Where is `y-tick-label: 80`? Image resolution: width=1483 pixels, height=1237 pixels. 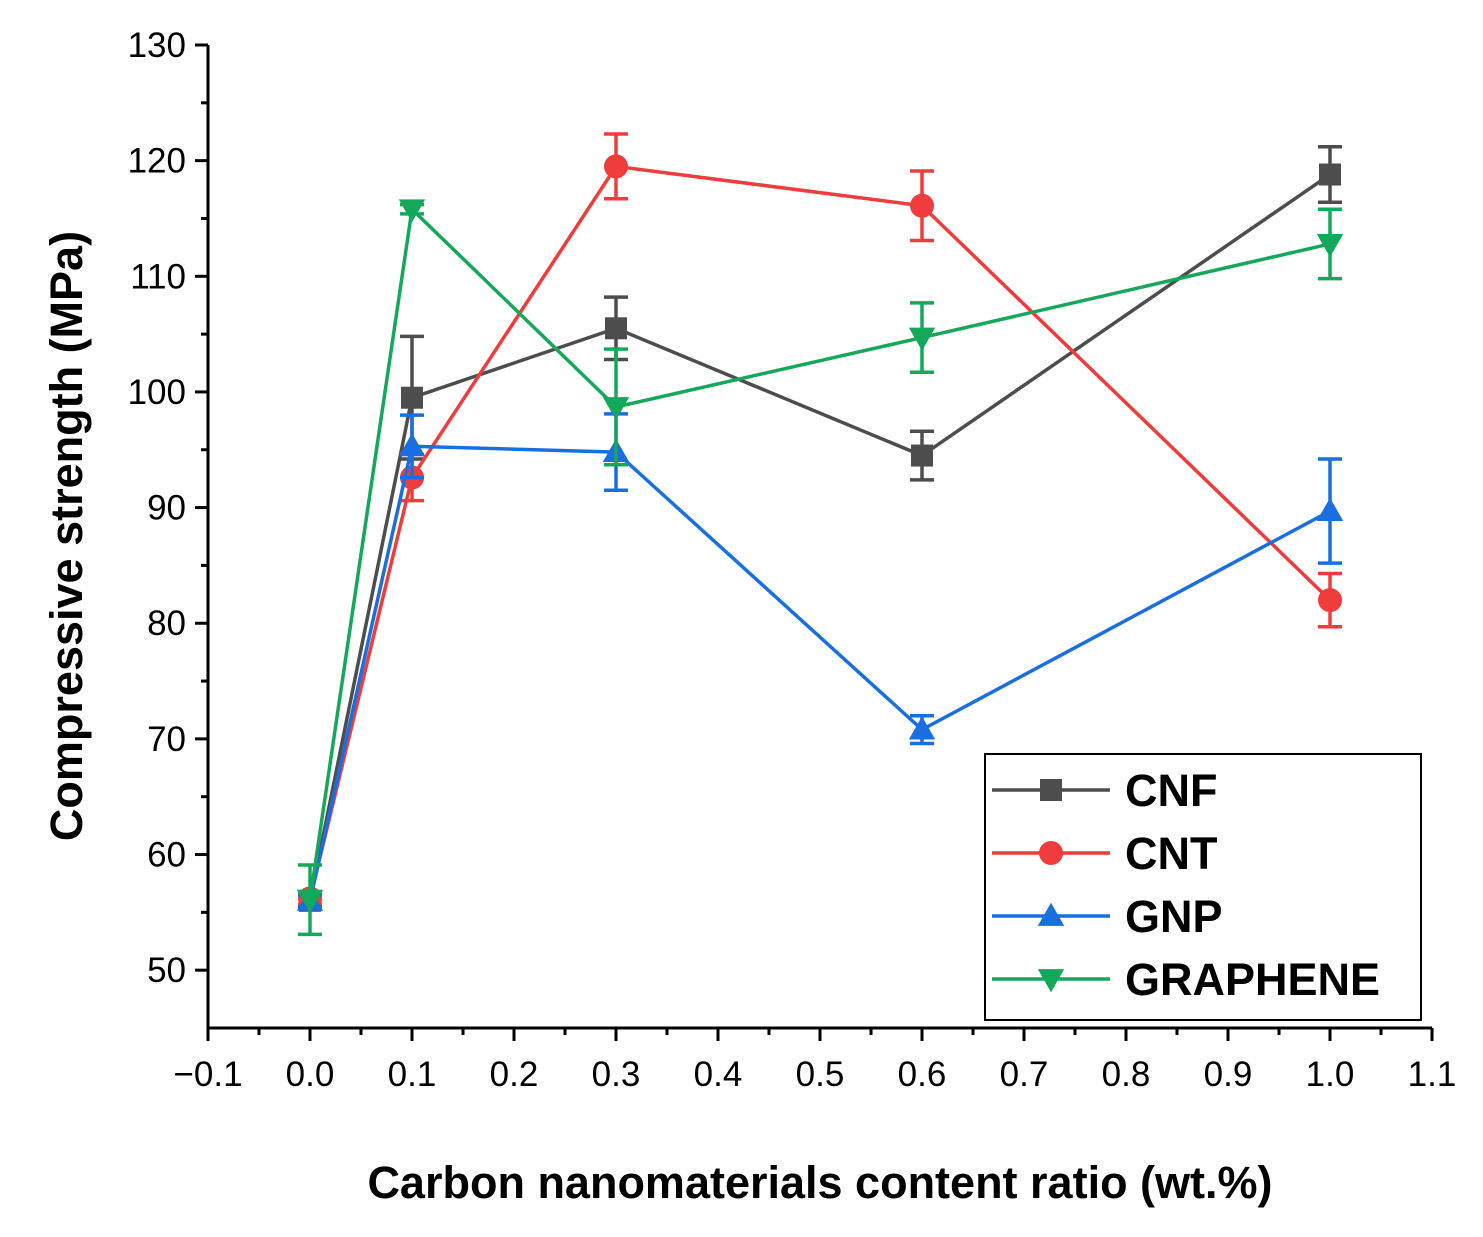 y-tick-label: 80 is located at coordinates (166, 623).